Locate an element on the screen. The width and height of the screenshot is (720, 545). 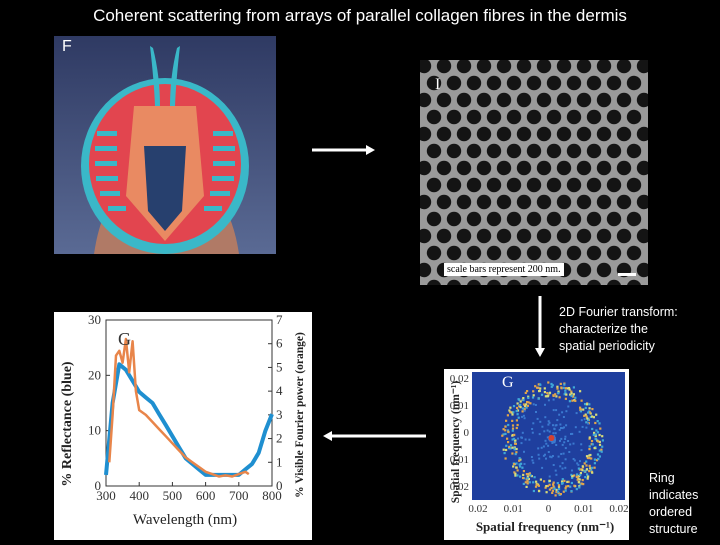
heatmap-y-tick-label: 0.01 is located at coordinates (459, 460).